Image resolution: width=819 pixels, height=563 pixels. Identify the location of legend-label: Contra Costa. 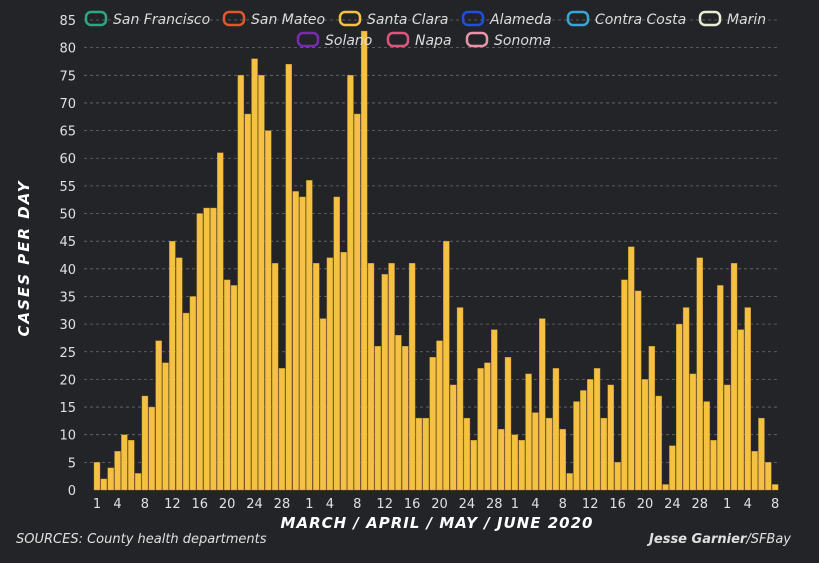
(640, 20).